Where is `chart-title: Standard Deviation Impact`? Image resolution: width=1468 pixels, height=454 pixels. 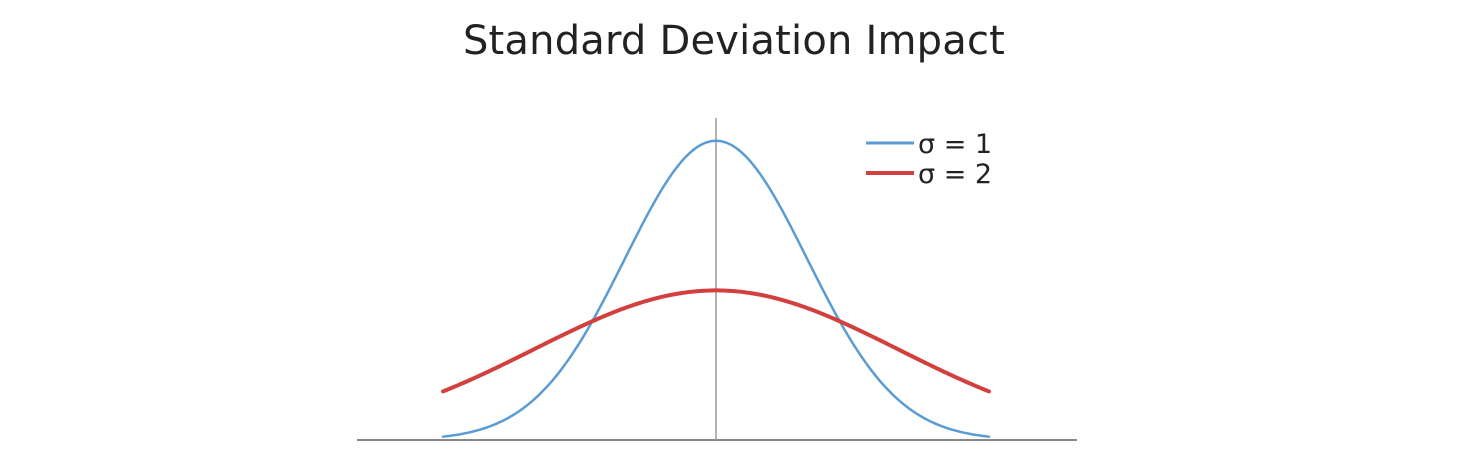 chart-title: Standard Deviation Impact is located at coordinates (734, 41).